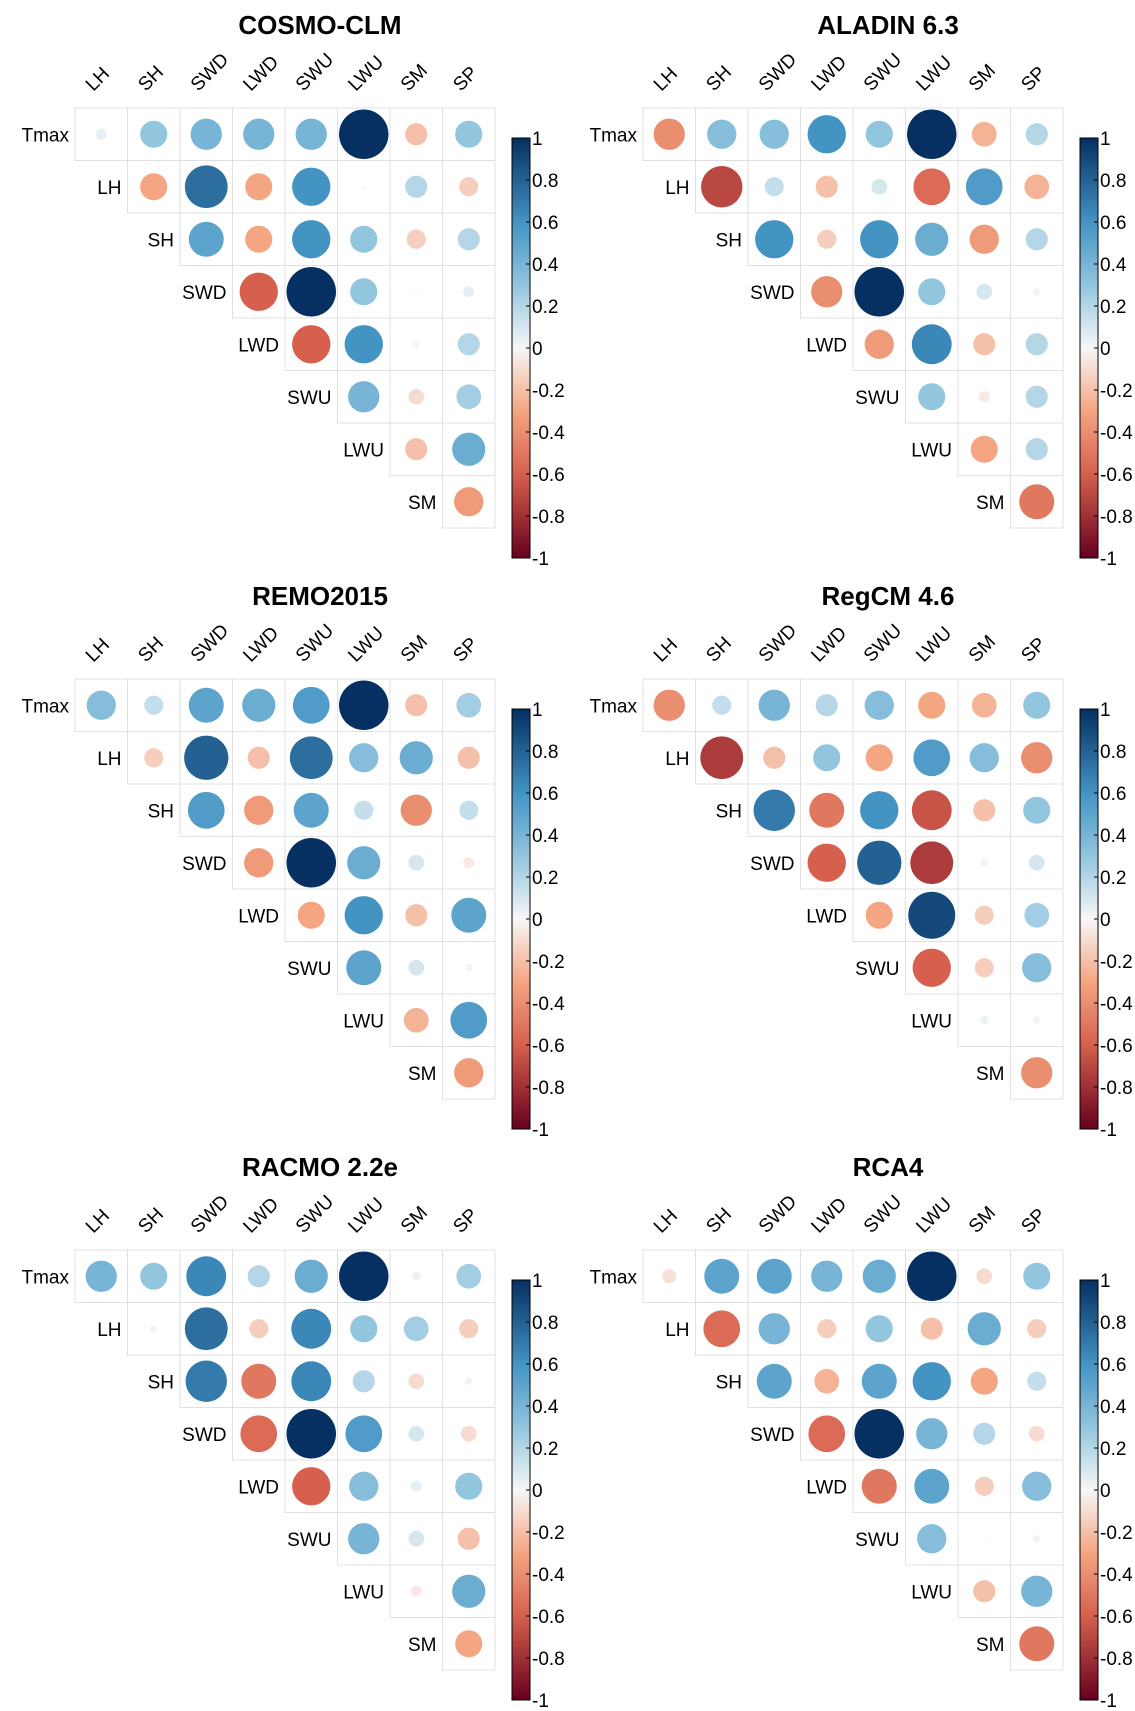 This screenshot has width=1135, height=1711. I want to click on corr-circle-lwd-lwu, so click(932, 915).